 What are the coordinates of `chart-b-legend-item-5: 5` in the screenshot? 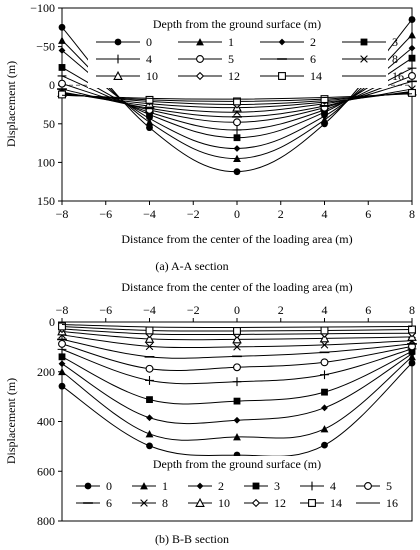 It's located at (374, 486).